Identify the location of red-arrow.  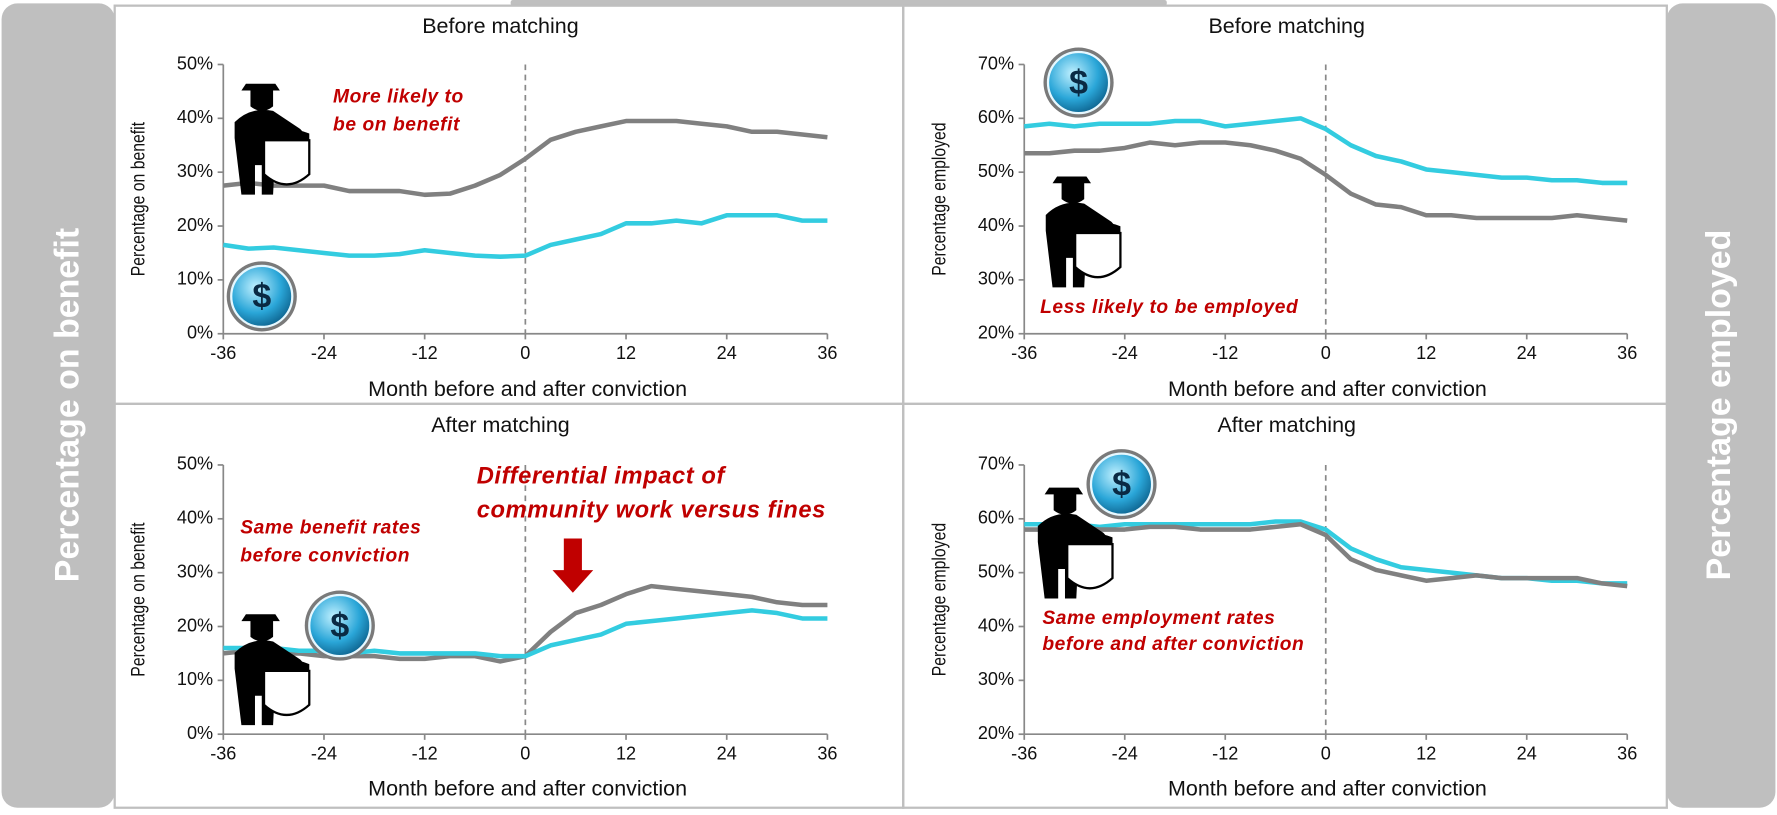
(573, 565).